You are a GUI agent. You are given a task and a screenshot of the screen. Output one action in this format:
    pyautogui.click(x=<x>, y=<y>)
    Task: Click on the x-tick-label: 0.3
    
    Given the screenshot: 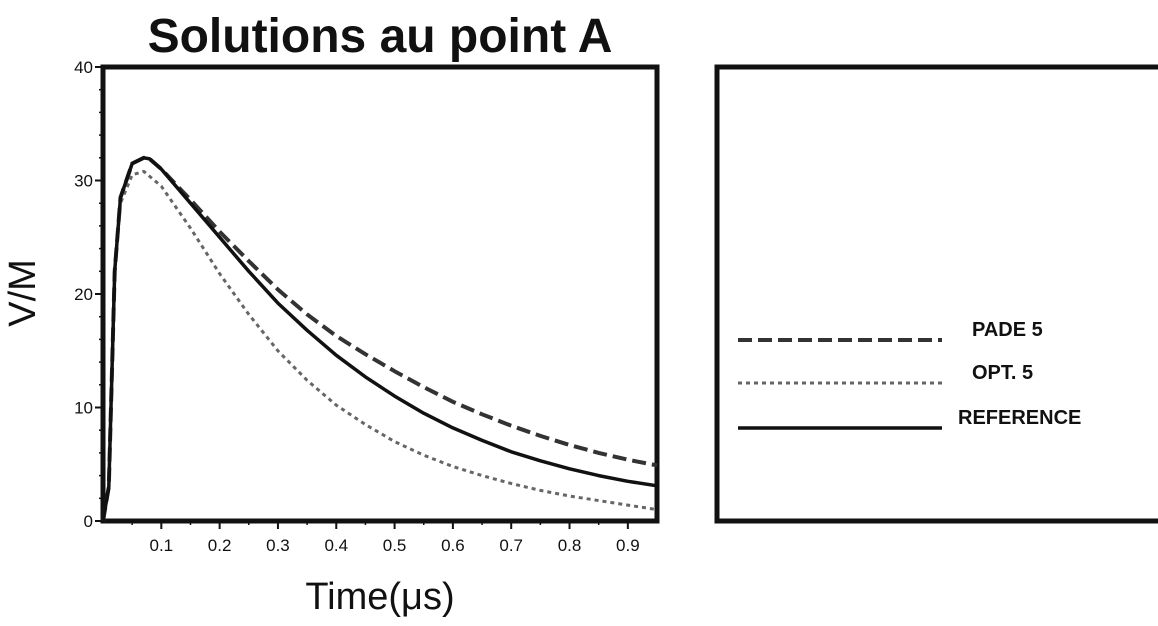 What is the action you would take?
    pyautogui.click(x=278, y=545)
    